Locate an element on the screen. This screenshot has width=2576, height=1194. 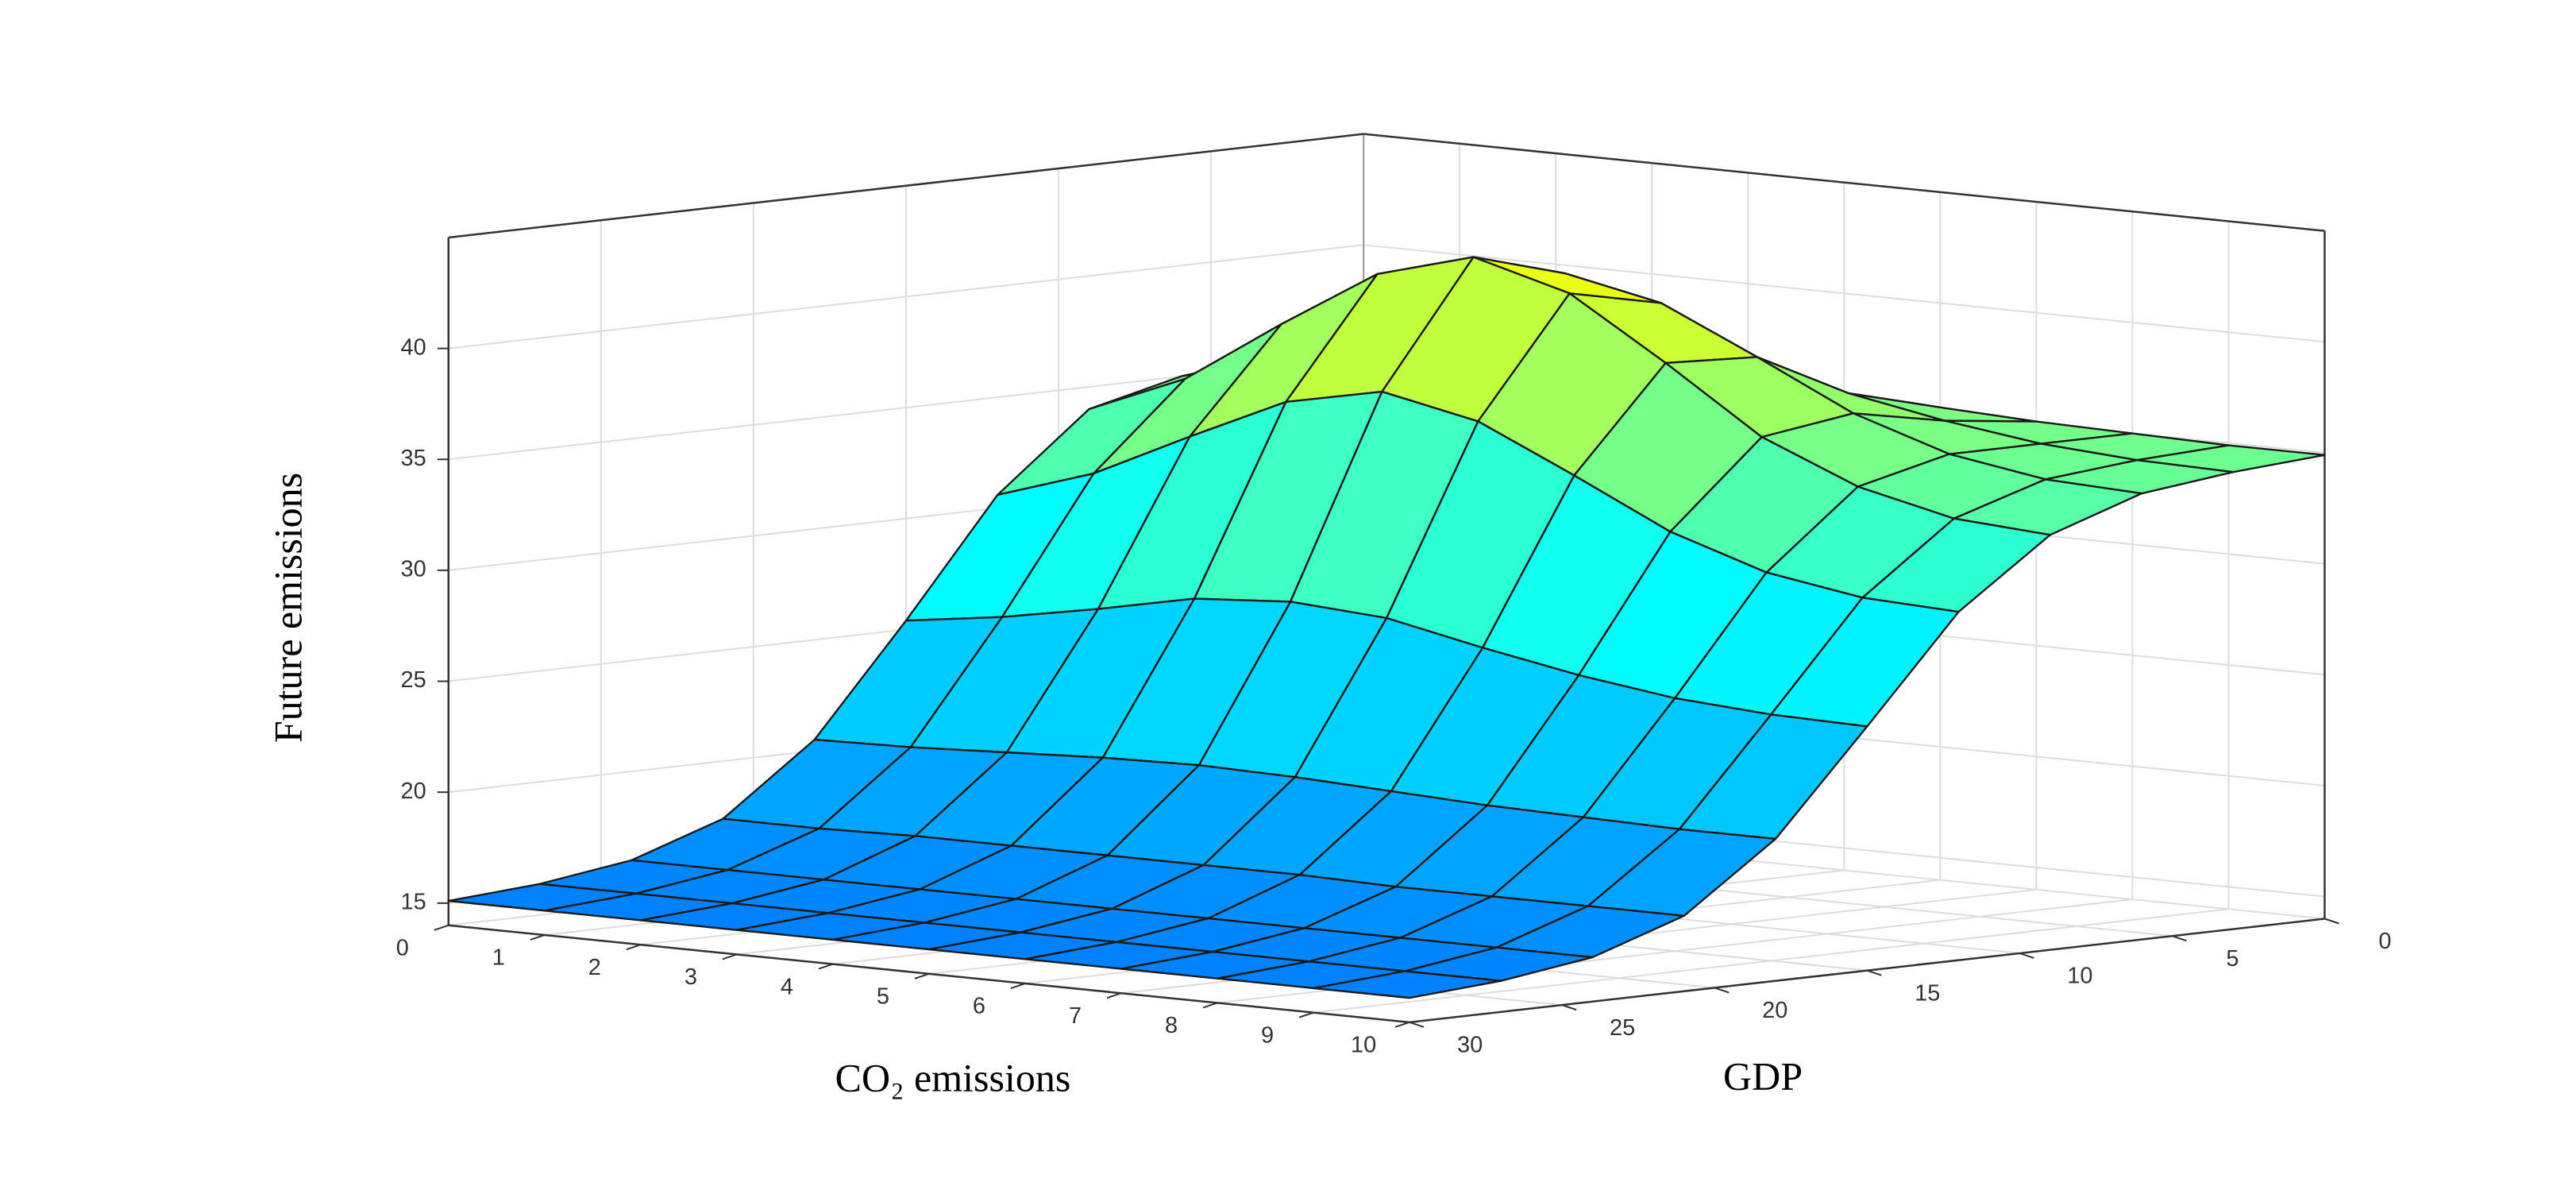
y-tick-label: 30 is located at coordinates (1470, 1044).